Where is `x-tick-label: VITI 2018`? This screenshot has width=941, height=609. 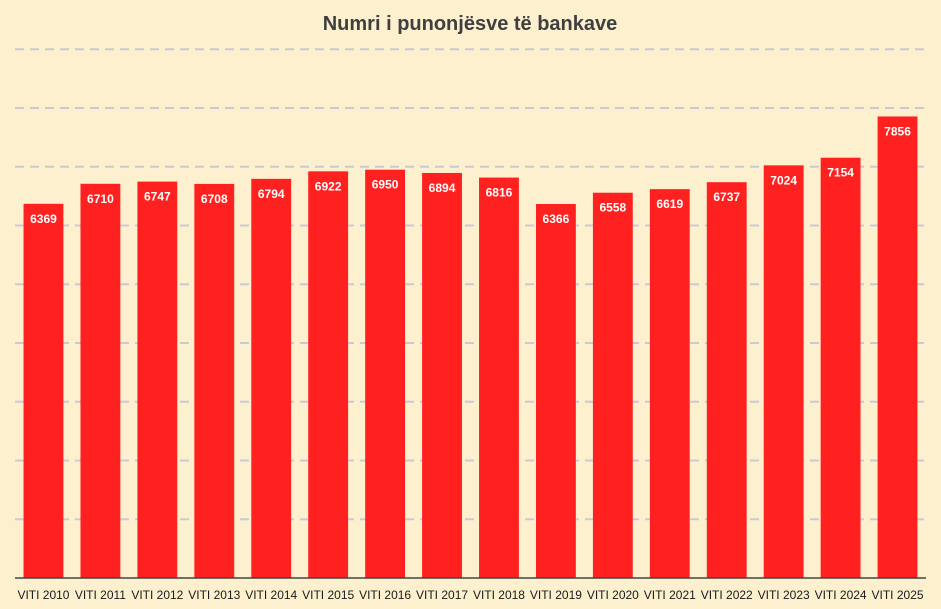 x-tick-label: VITI 2018 is located at coordinates (499, 595).